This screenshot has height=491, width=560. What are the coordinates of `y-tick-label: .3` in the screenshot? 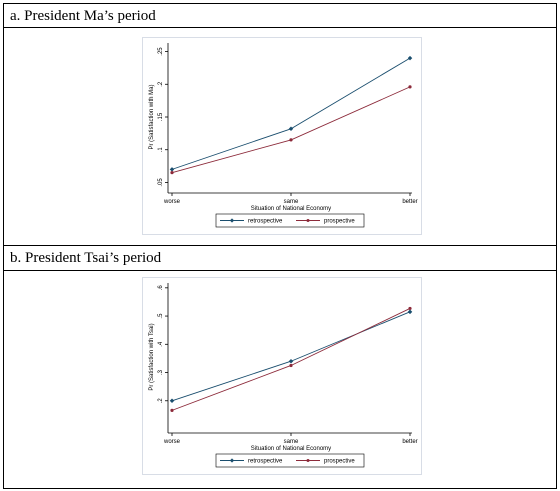 It's located at (161, 372).